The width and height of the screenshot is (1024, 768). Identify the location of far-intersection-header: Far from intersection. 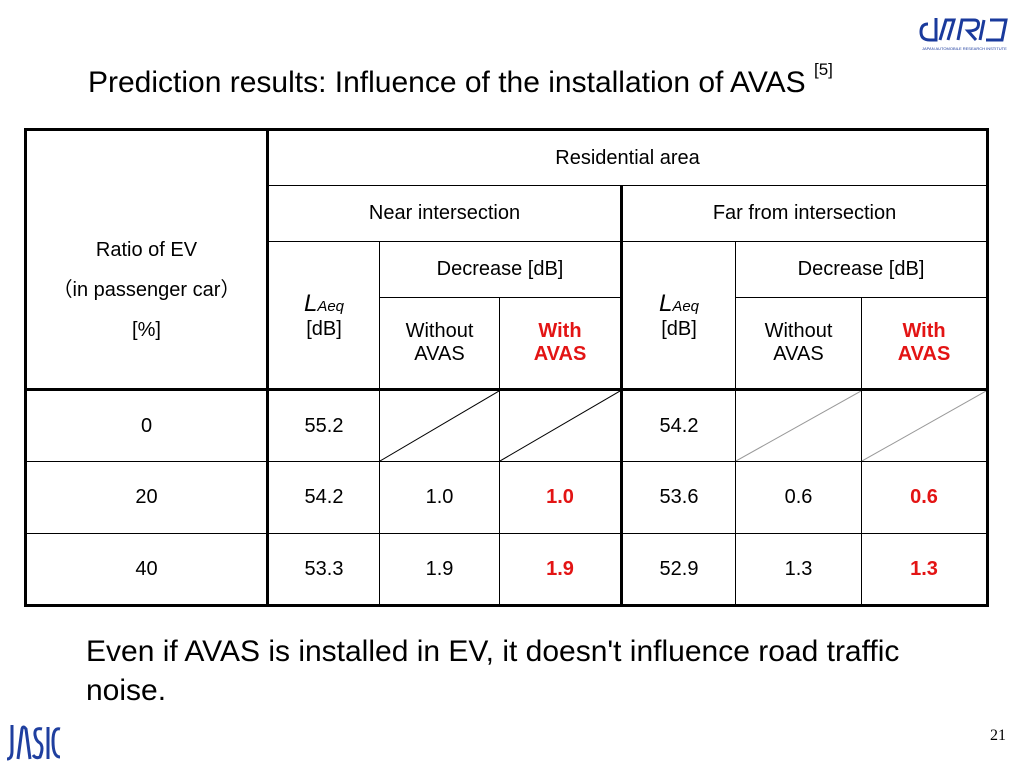
(804, 213).